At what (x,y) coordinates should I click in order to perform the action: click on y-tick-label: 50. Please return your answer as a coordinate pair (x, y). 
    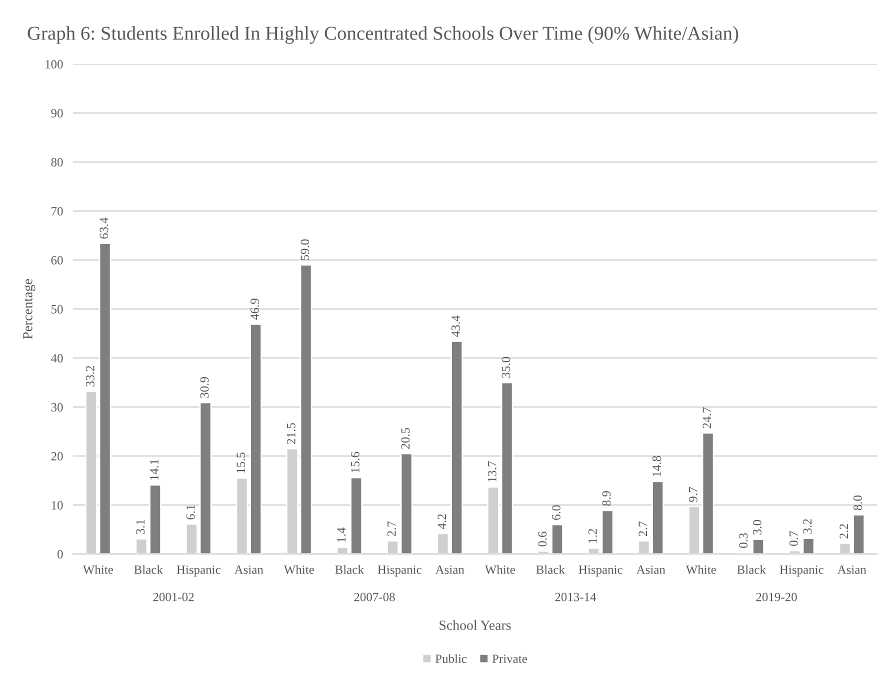
    Looking at the image, I should click on (57, 309).